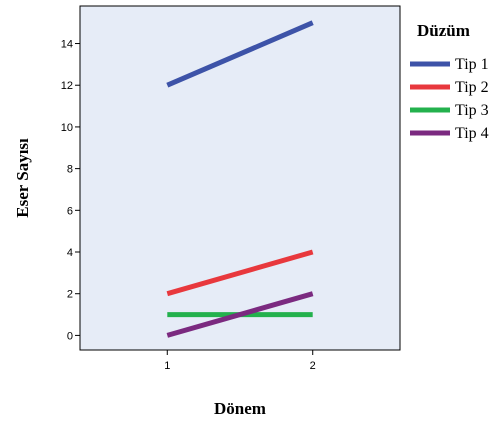  What do you see at coordinates (70, 190) in the screenshot?
I see `y-axis: 0 2 4 6 8 10 12 14` at bounding box center [70, 190].